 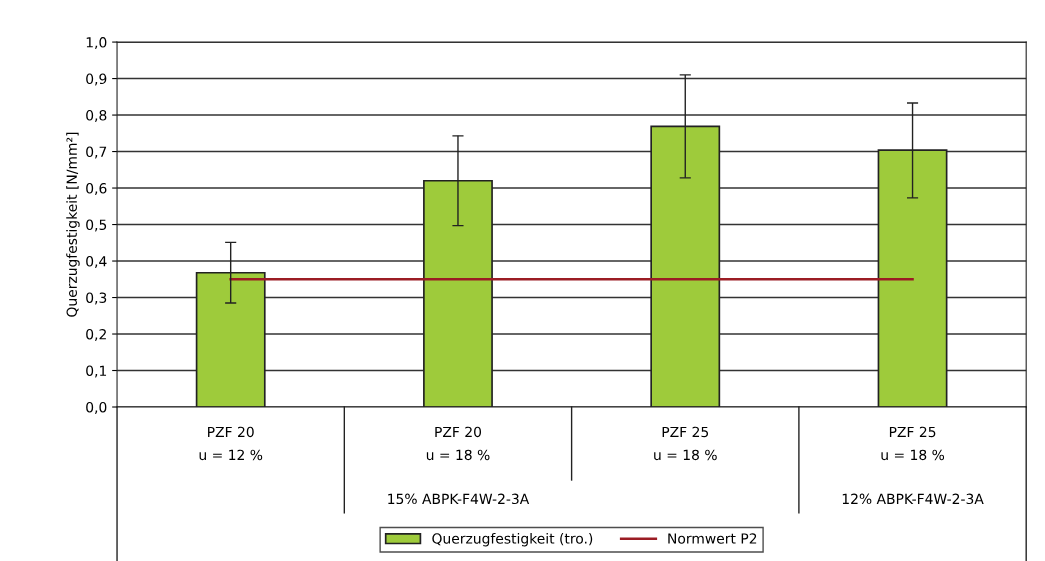 What do you see at coordinates (512, 539) in the screenshot?
I see `legend-label: Querzugfestigkeit (tro.)` at bounding box center [512, 539].